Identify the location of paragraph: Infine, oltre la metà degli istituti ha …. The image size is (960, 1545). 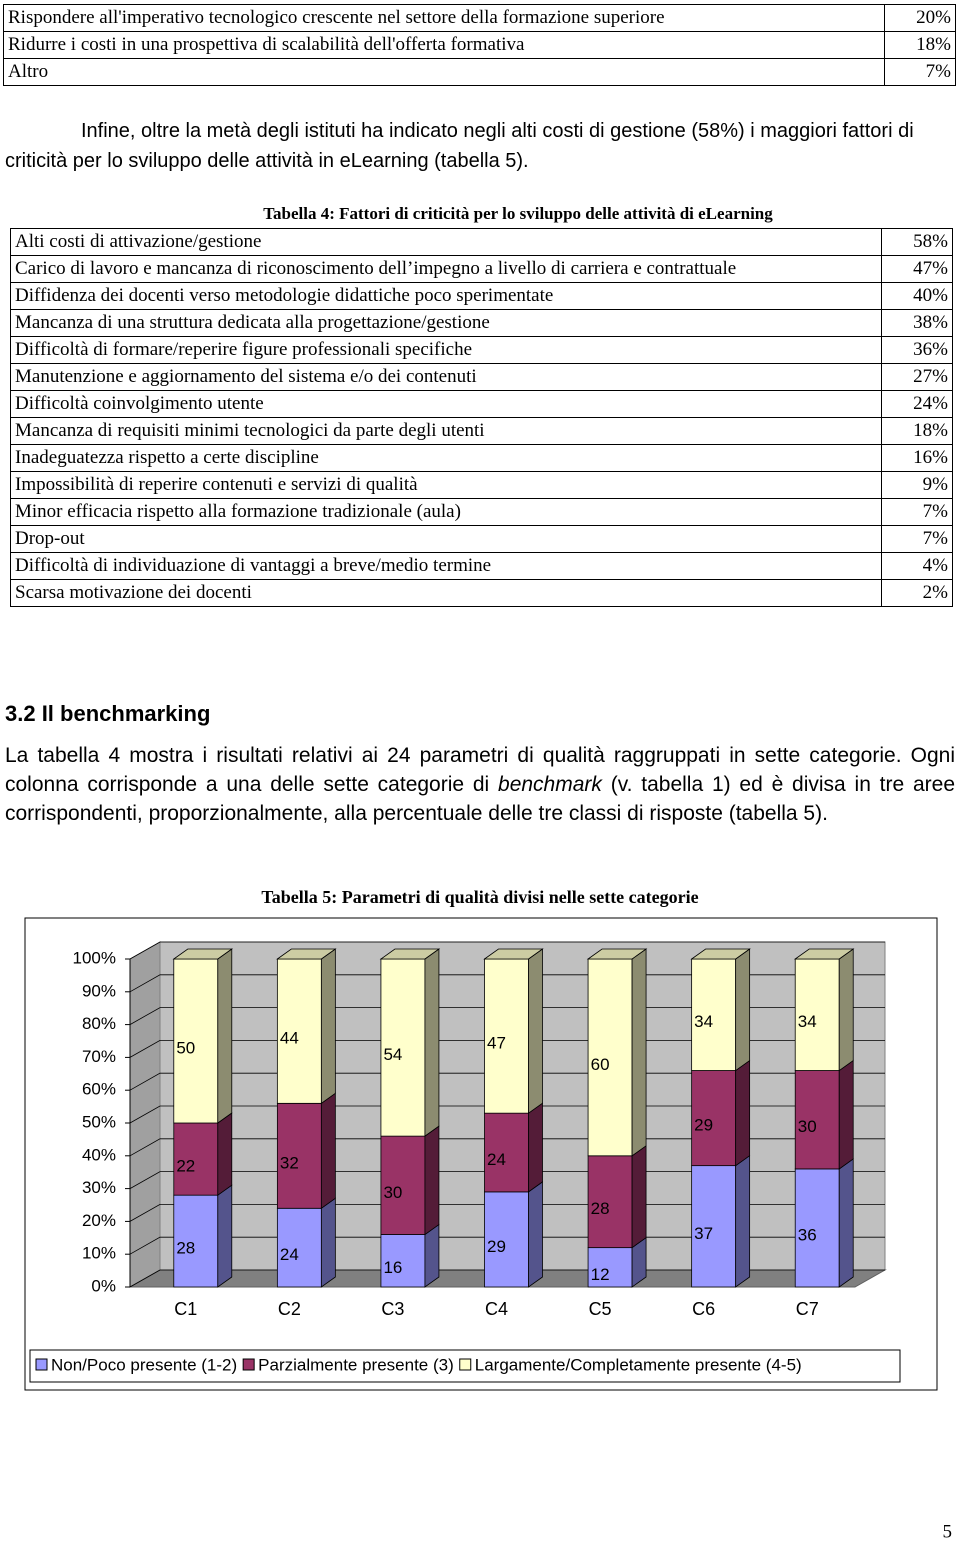
(459, 146).